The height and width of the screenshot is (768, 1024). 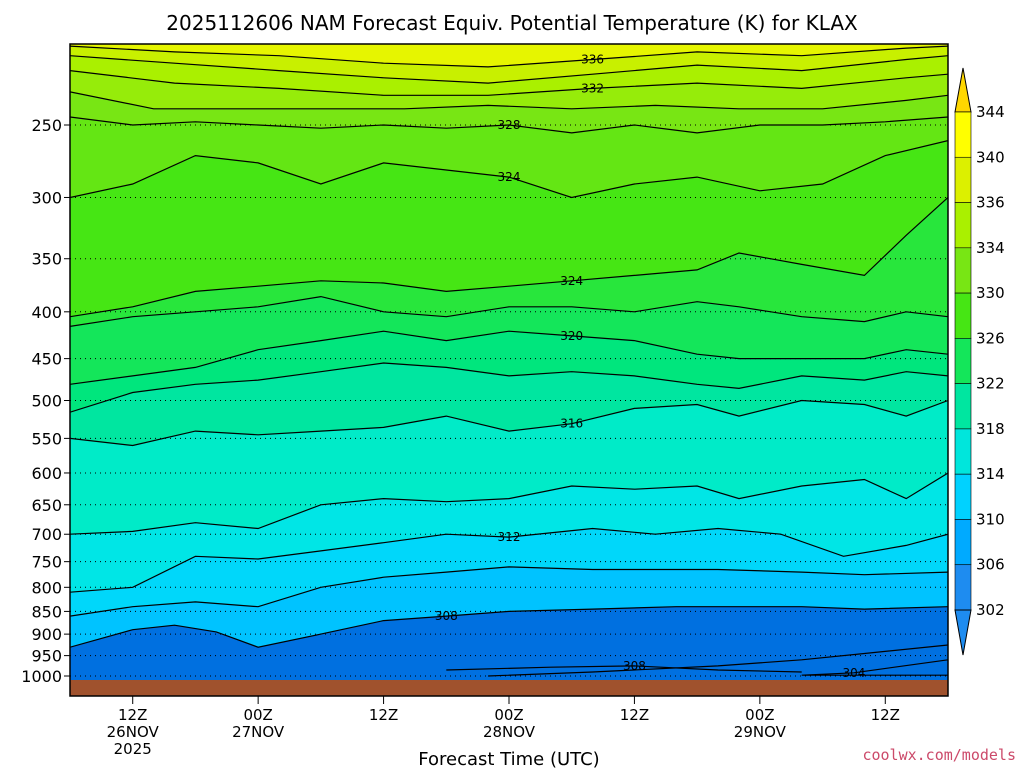 What do you see at coordinates (509, 688) in the screenshot?
I see `ground-surface-bar` at bounding box center [509, 688].